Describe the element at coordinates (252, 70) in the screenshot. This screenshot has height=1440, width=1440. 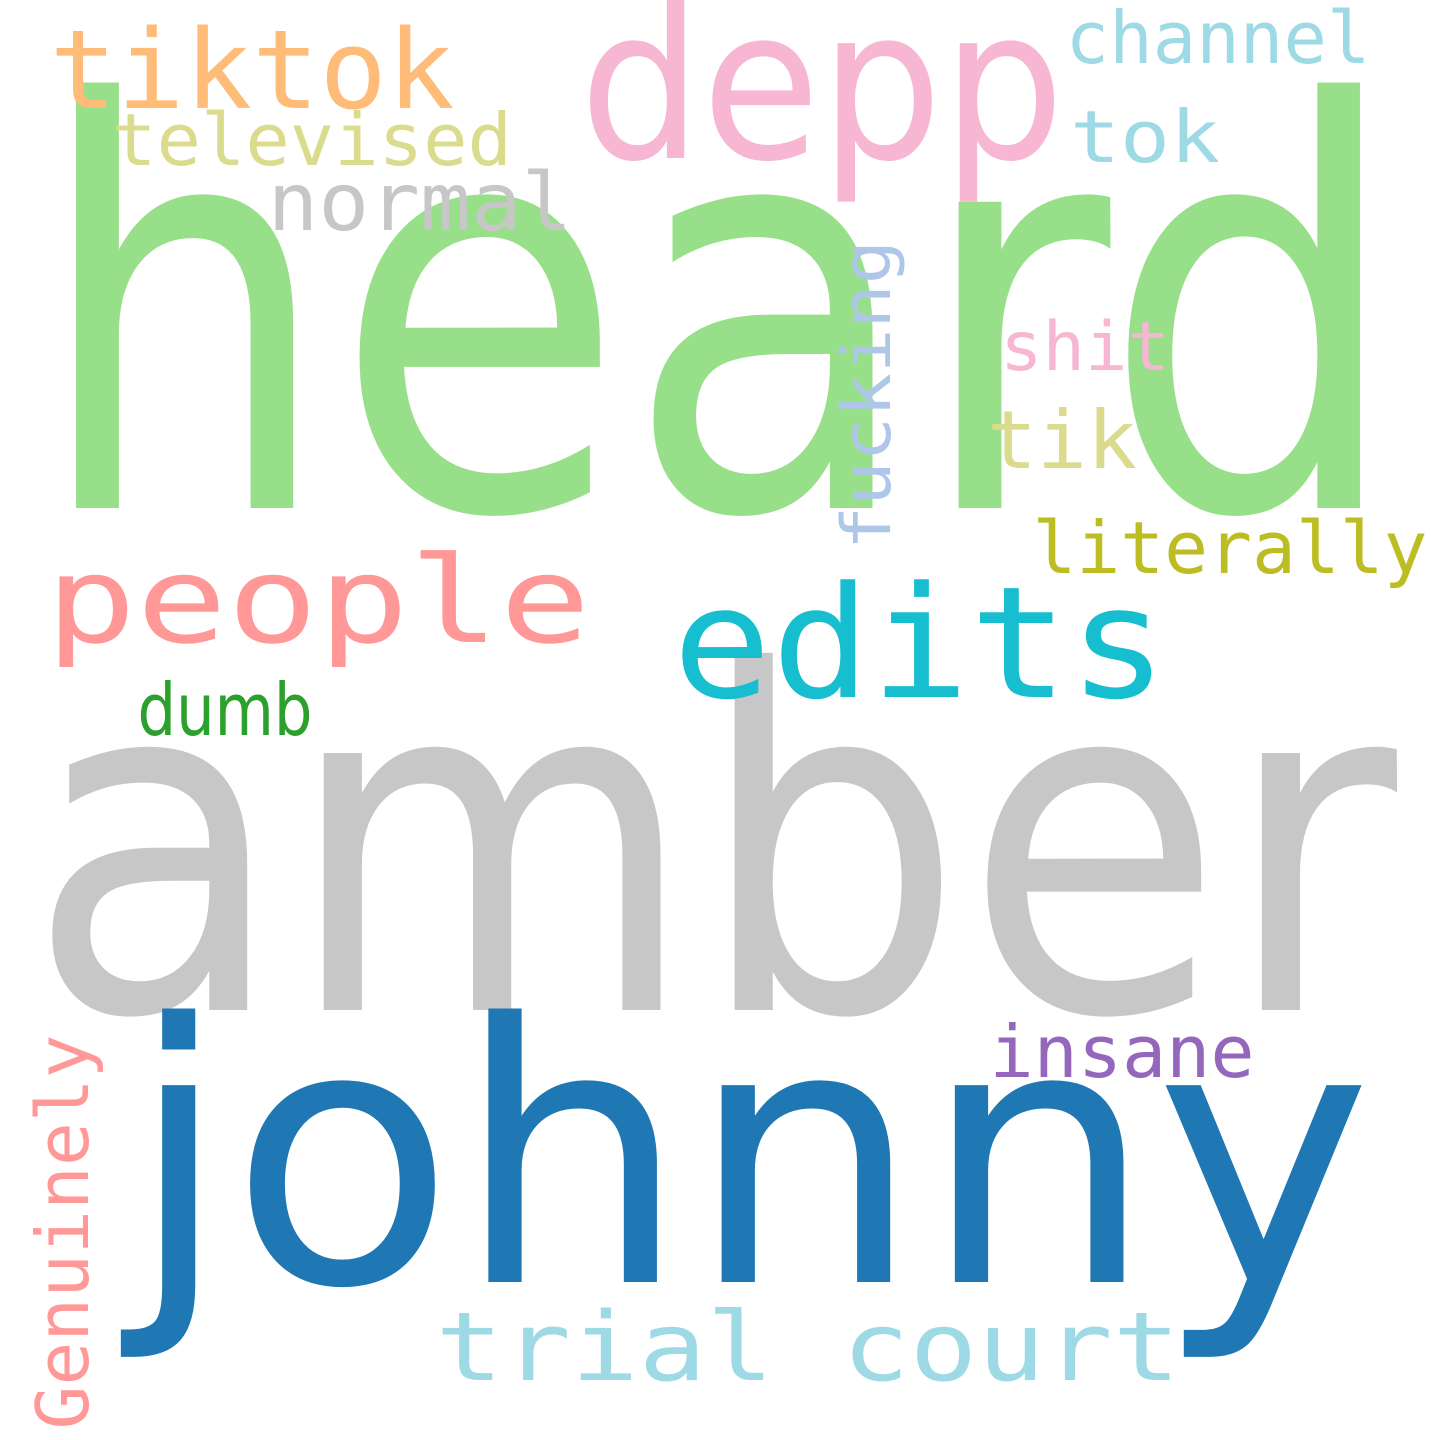
I see `word-tiktok: tiktok` at that location.